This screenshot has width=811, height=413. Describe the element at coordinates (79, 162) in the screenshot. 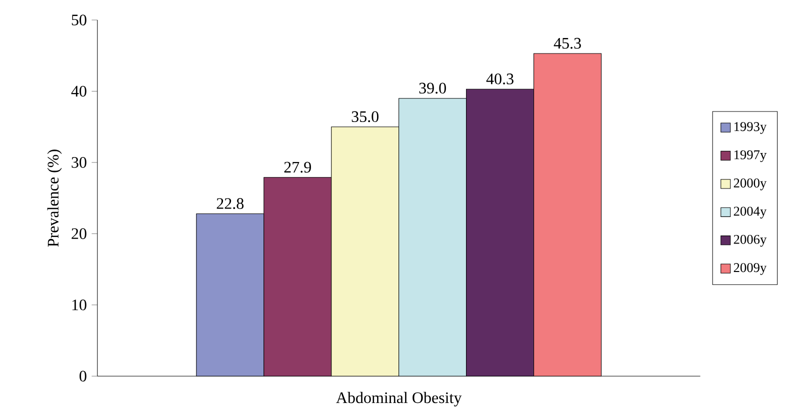

I see `y-tick-label: 30` at that location.